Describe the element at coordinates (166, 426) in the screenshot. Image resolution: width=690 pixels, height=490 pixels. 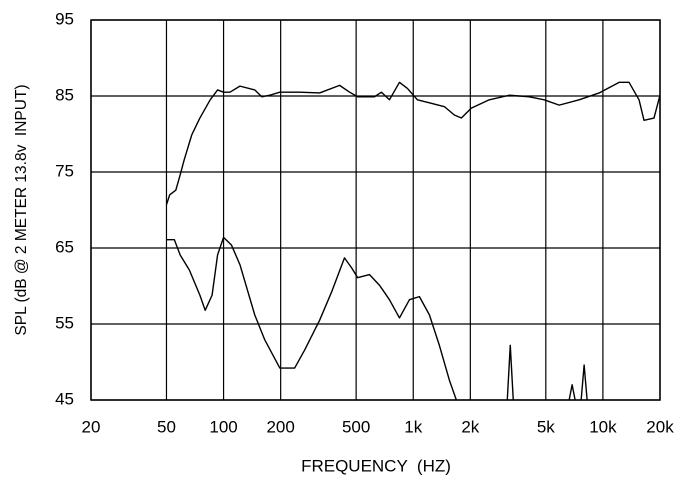
I see `x-tick-label: 50` at that location.